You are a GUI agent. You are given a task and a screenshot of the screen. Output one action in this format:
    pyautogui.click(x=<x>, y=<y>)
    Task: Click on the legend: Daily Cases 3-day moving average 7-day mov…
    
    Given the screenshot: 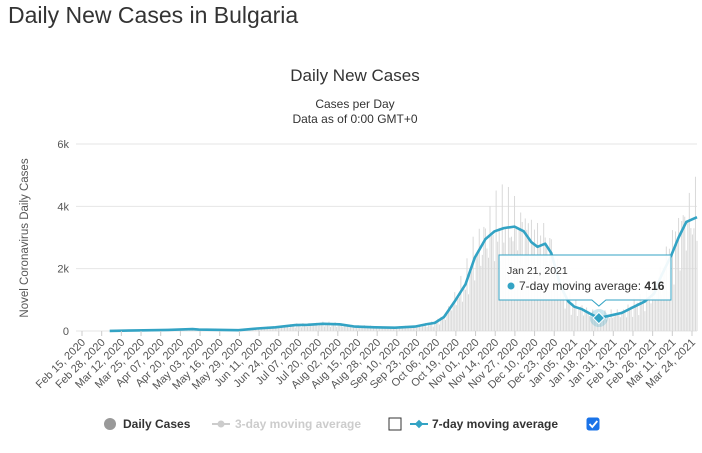 What is the action you would take?
    pyautogui.click(x=352, y=424)
    